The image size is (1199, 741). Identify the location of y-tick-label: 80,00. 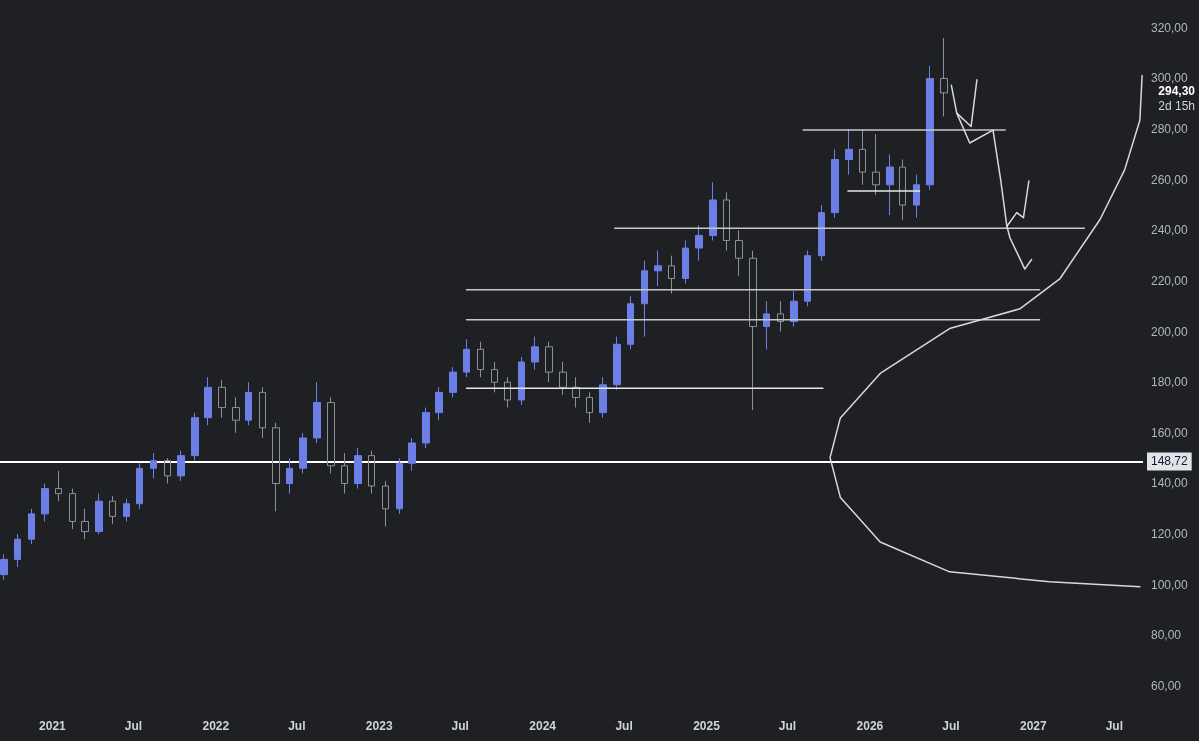
(1166, 635).